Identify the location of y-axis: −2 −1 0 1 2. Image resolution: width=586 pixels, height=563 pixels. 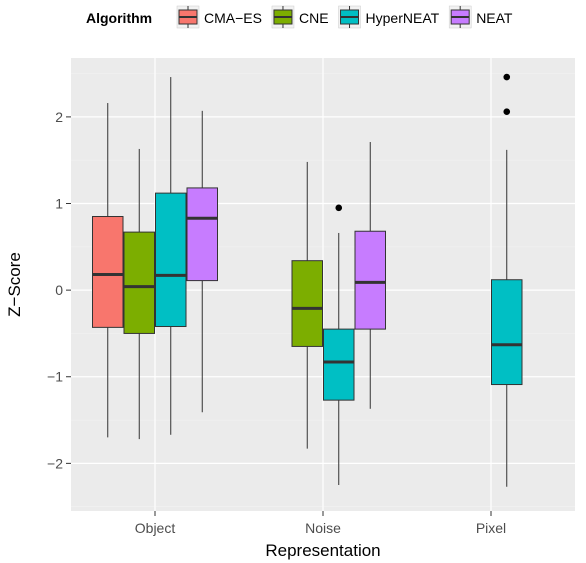
(59, 290).